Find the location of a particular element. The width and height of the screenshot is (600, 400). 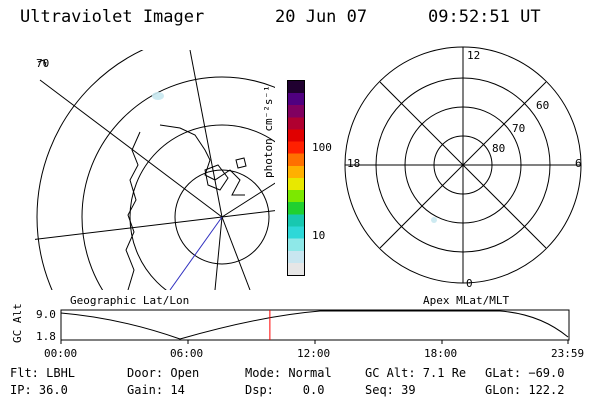

instrument-title: Ultraviolet Imager is located at coordinates (112, 17).